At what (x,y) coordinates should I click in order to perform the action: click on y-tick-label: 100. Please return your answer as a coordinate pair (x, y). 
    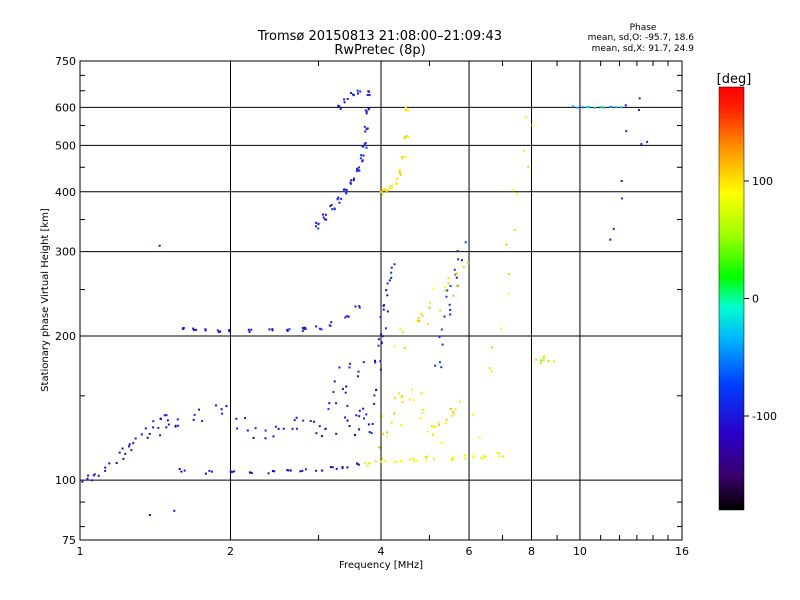
    Looking at the image, I should click on (65, 480).